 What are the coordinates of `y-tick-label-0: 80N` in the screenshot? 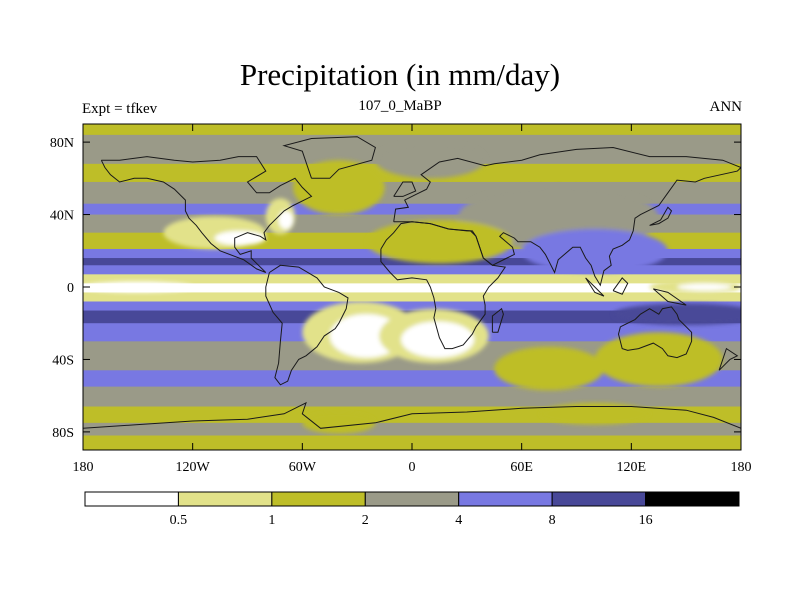 It's located at (62, 143).